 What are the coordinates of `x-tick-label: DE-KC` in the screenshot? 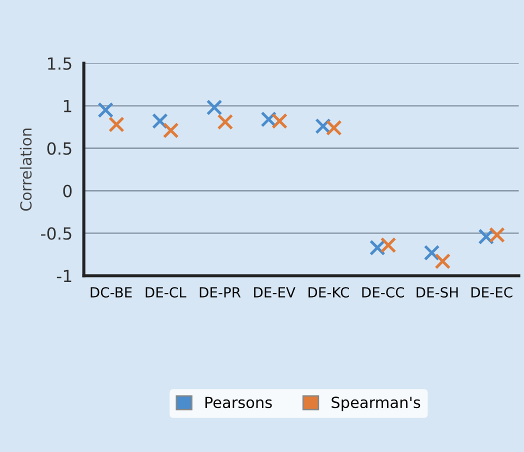 It's located at (328, 292).